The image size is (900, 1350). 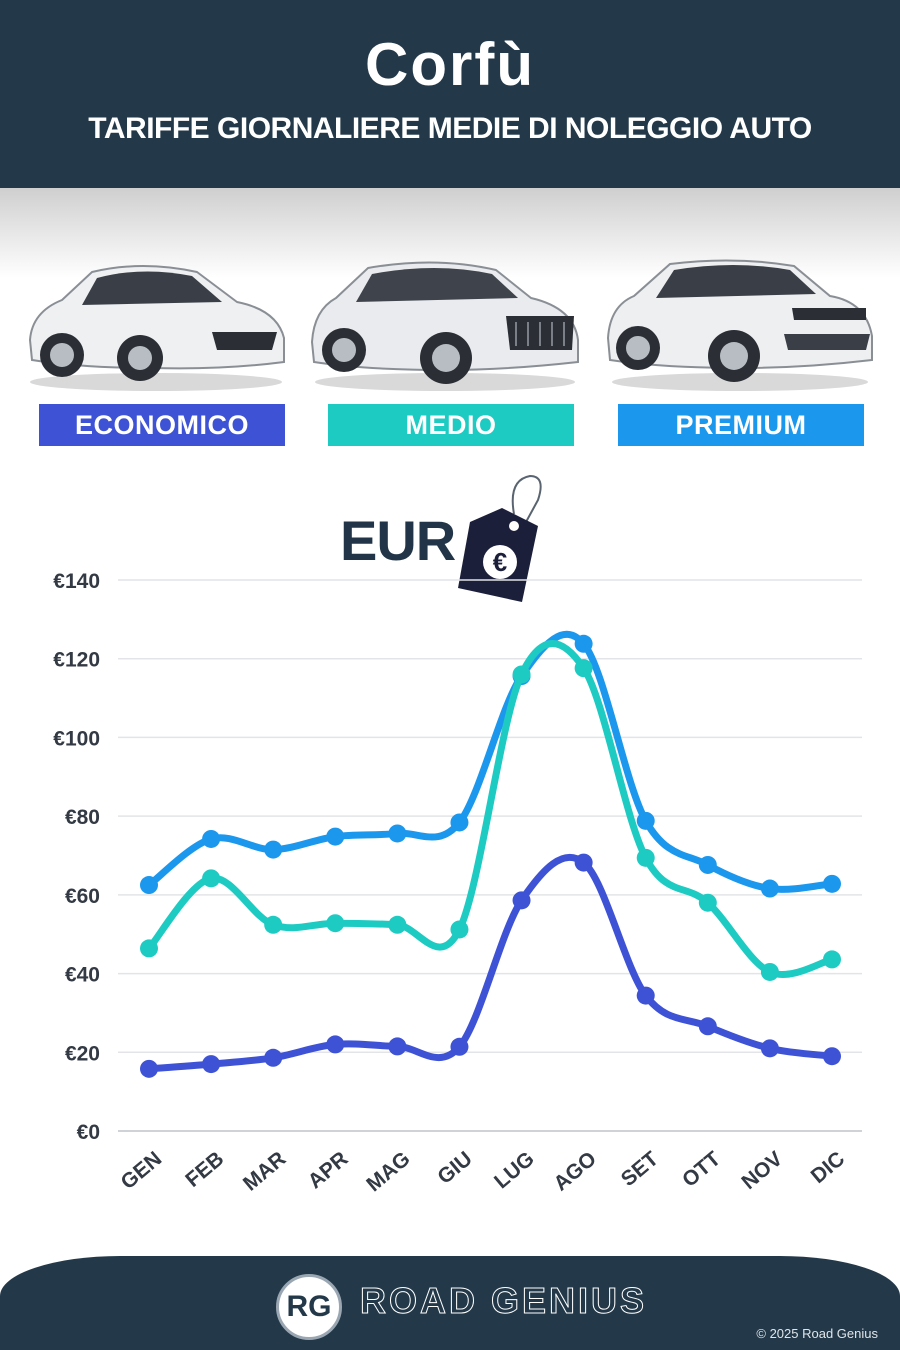 I want to click on x-axis-labels: GEN FEB MAR APR MAG GIU LUG AGO SET OTT NOV DIC, so click(x=483, y=1171).